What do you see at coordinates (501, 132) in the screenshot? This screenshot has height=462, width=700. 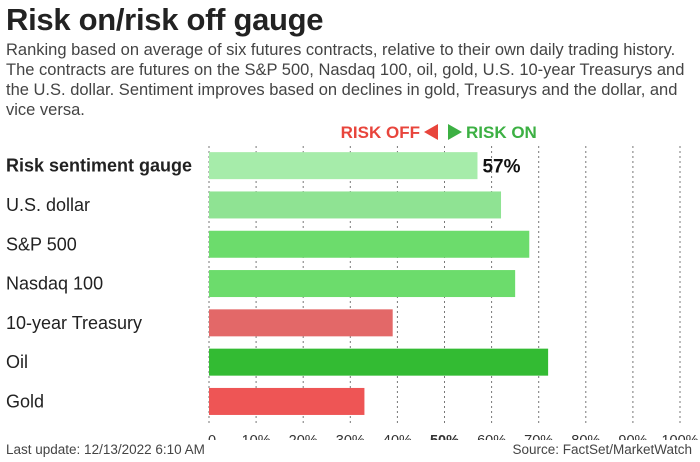 I see `risk-on-label: RISK ON` at bounding box center [501, 132].